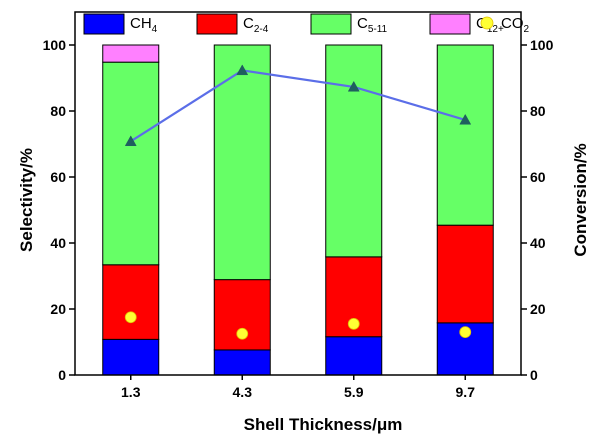 The height and width of the screenshot is (441, 600). Describe the element at coordinates (131, 163) in the screenshot. I see `bar-c5-11-1.3` at that location.